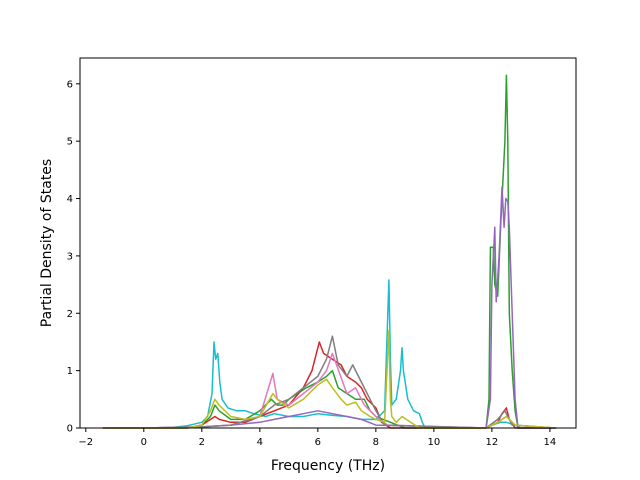 This screenshot has width=640, height=480. I want to click on y-tick-label: 4, so click(70, 199).